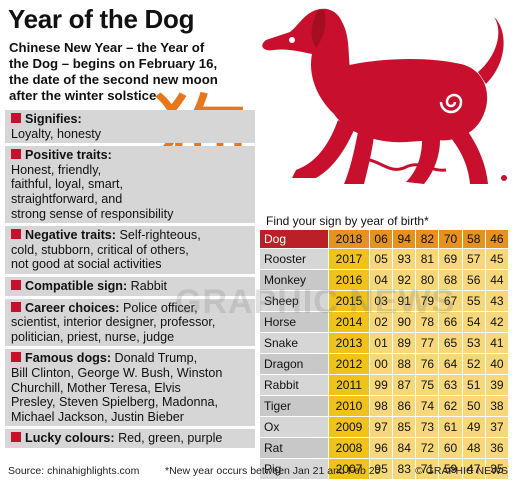 The image size is (515, 486). Describe the element at coordinates (349, 343) in the screenshot. I see `year-cell: 2013` at that location.